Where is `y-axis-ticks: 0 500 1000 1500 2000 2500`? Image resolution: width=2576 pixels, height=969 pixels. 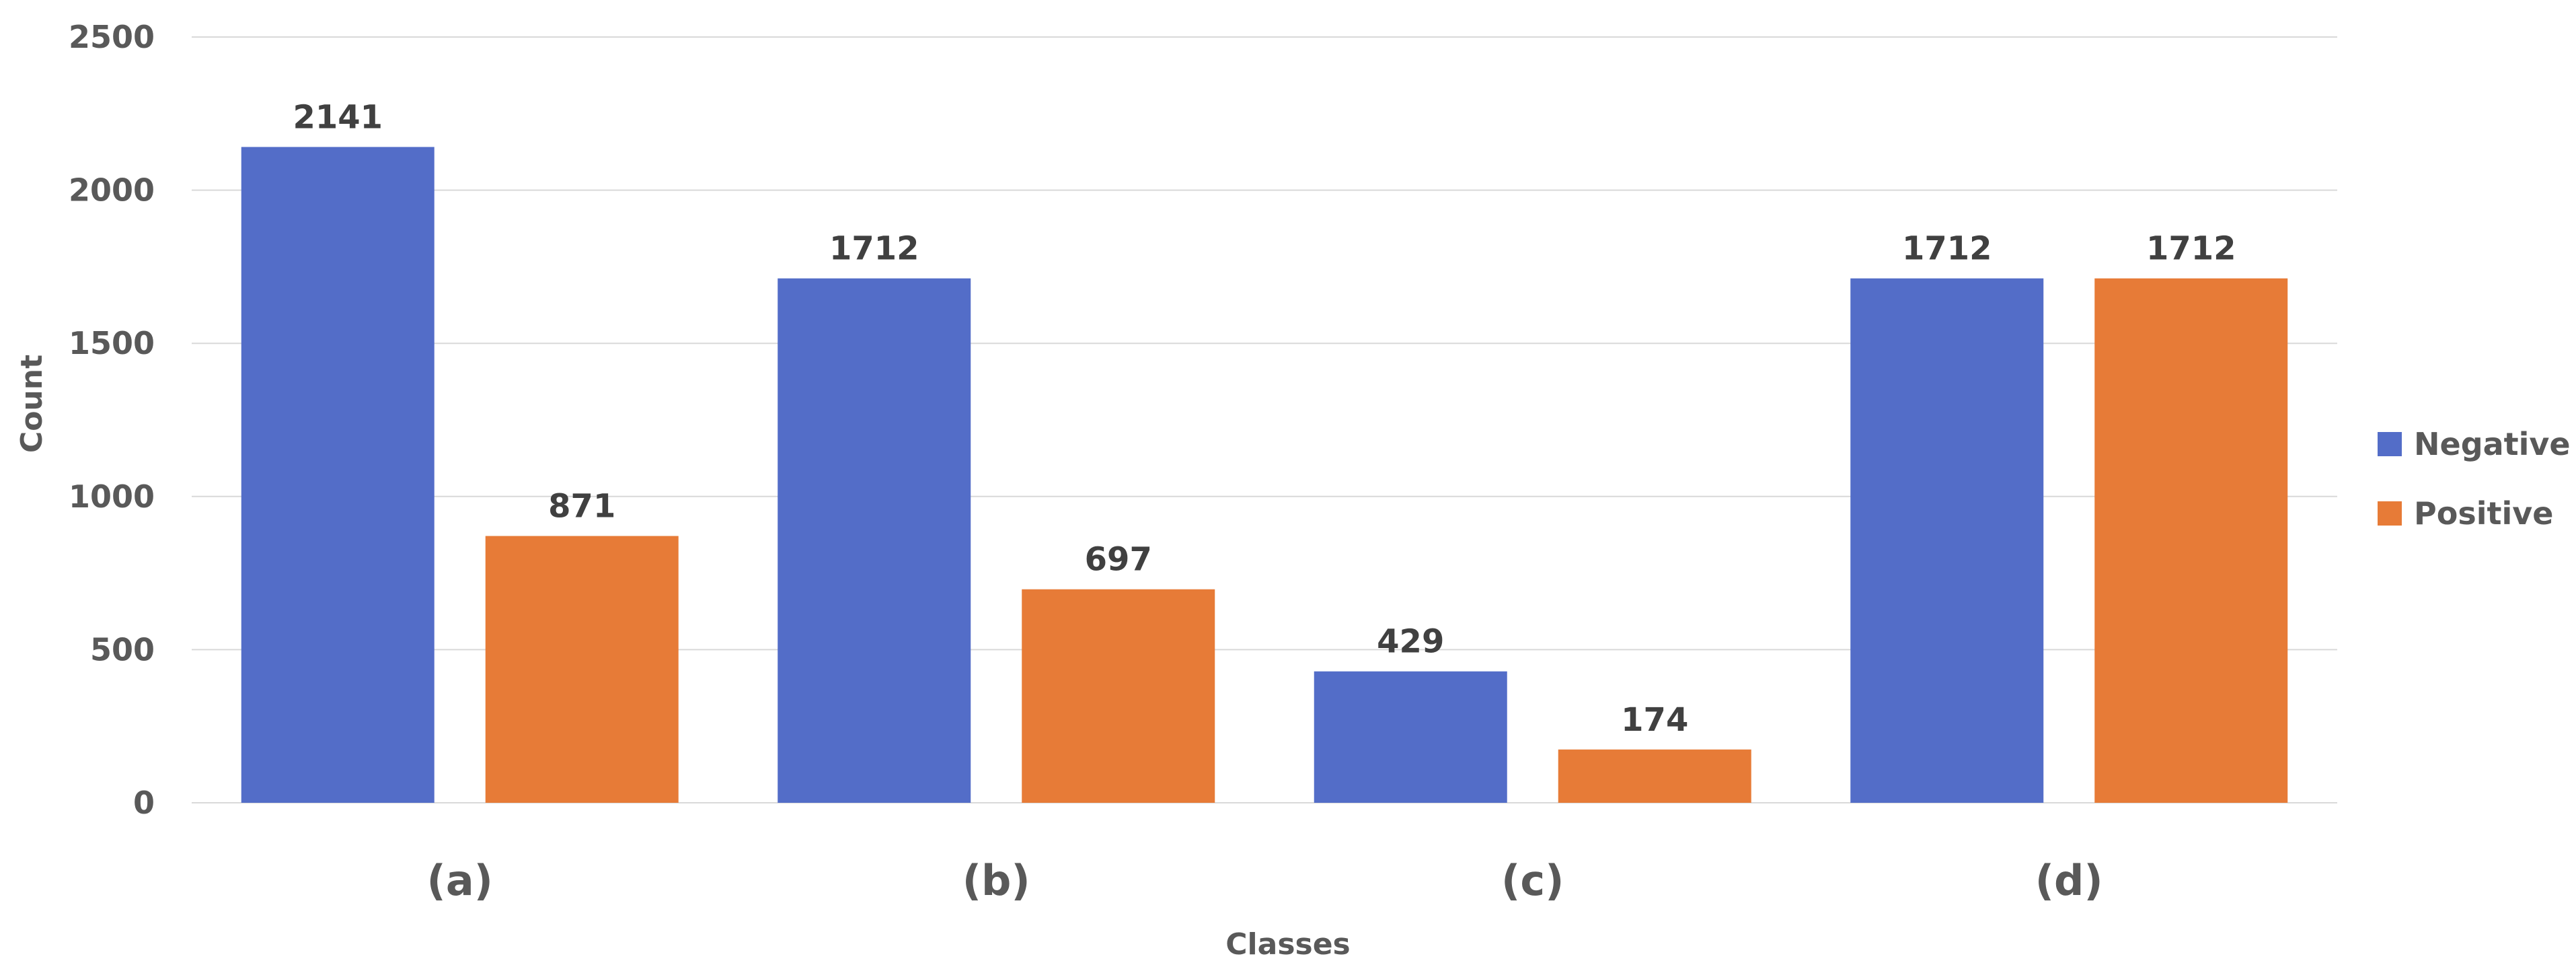 y-axis-ticks: 0 500 1000 1500 2000 2500 is located at coordinates (112, 420).